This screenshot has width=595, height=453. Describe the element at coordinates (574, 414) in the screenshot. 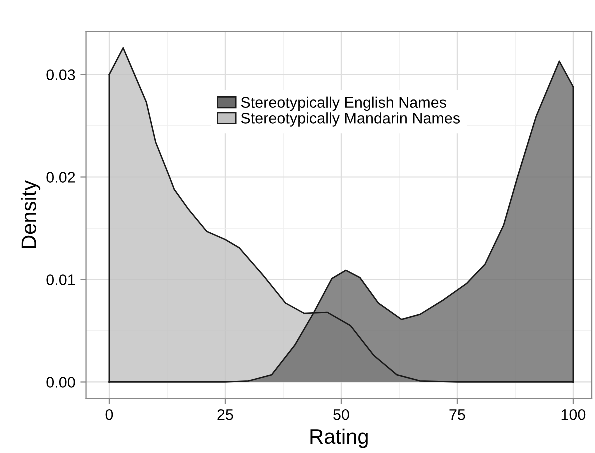

I see `x-tick-label: 100` at that location.